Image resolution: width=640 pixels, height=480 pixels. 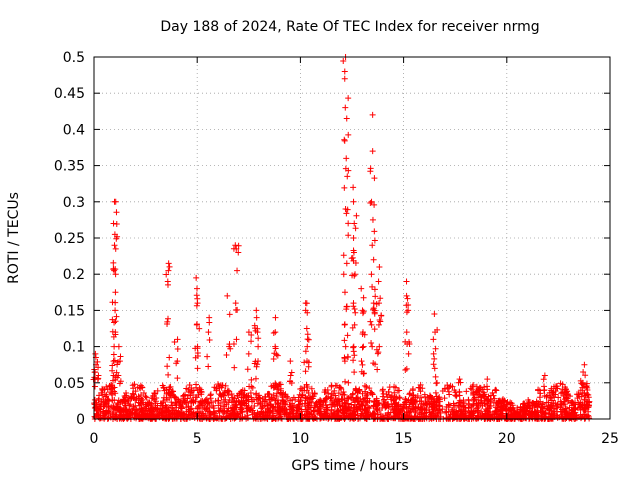 What do you see at coordinates (94, 439) in the screenshot?
I see `x-tick-label: 0` at bounding box center [94, 439].